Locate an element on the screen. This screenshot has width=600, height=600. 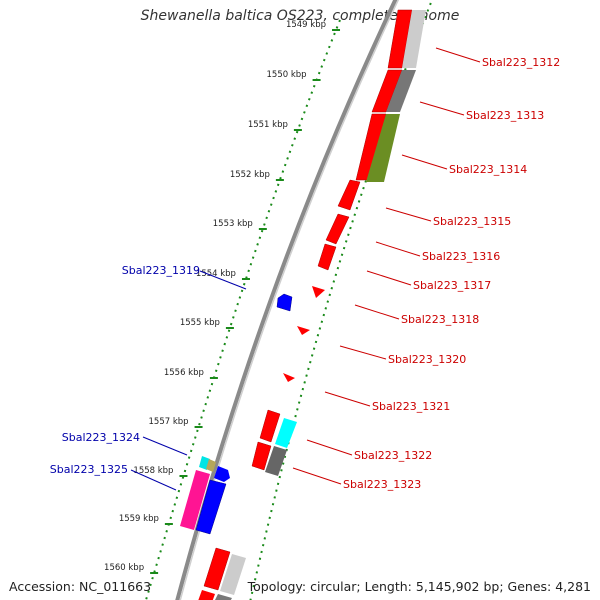
gene-bottom-2-shade is located at coordinates (223, 597).